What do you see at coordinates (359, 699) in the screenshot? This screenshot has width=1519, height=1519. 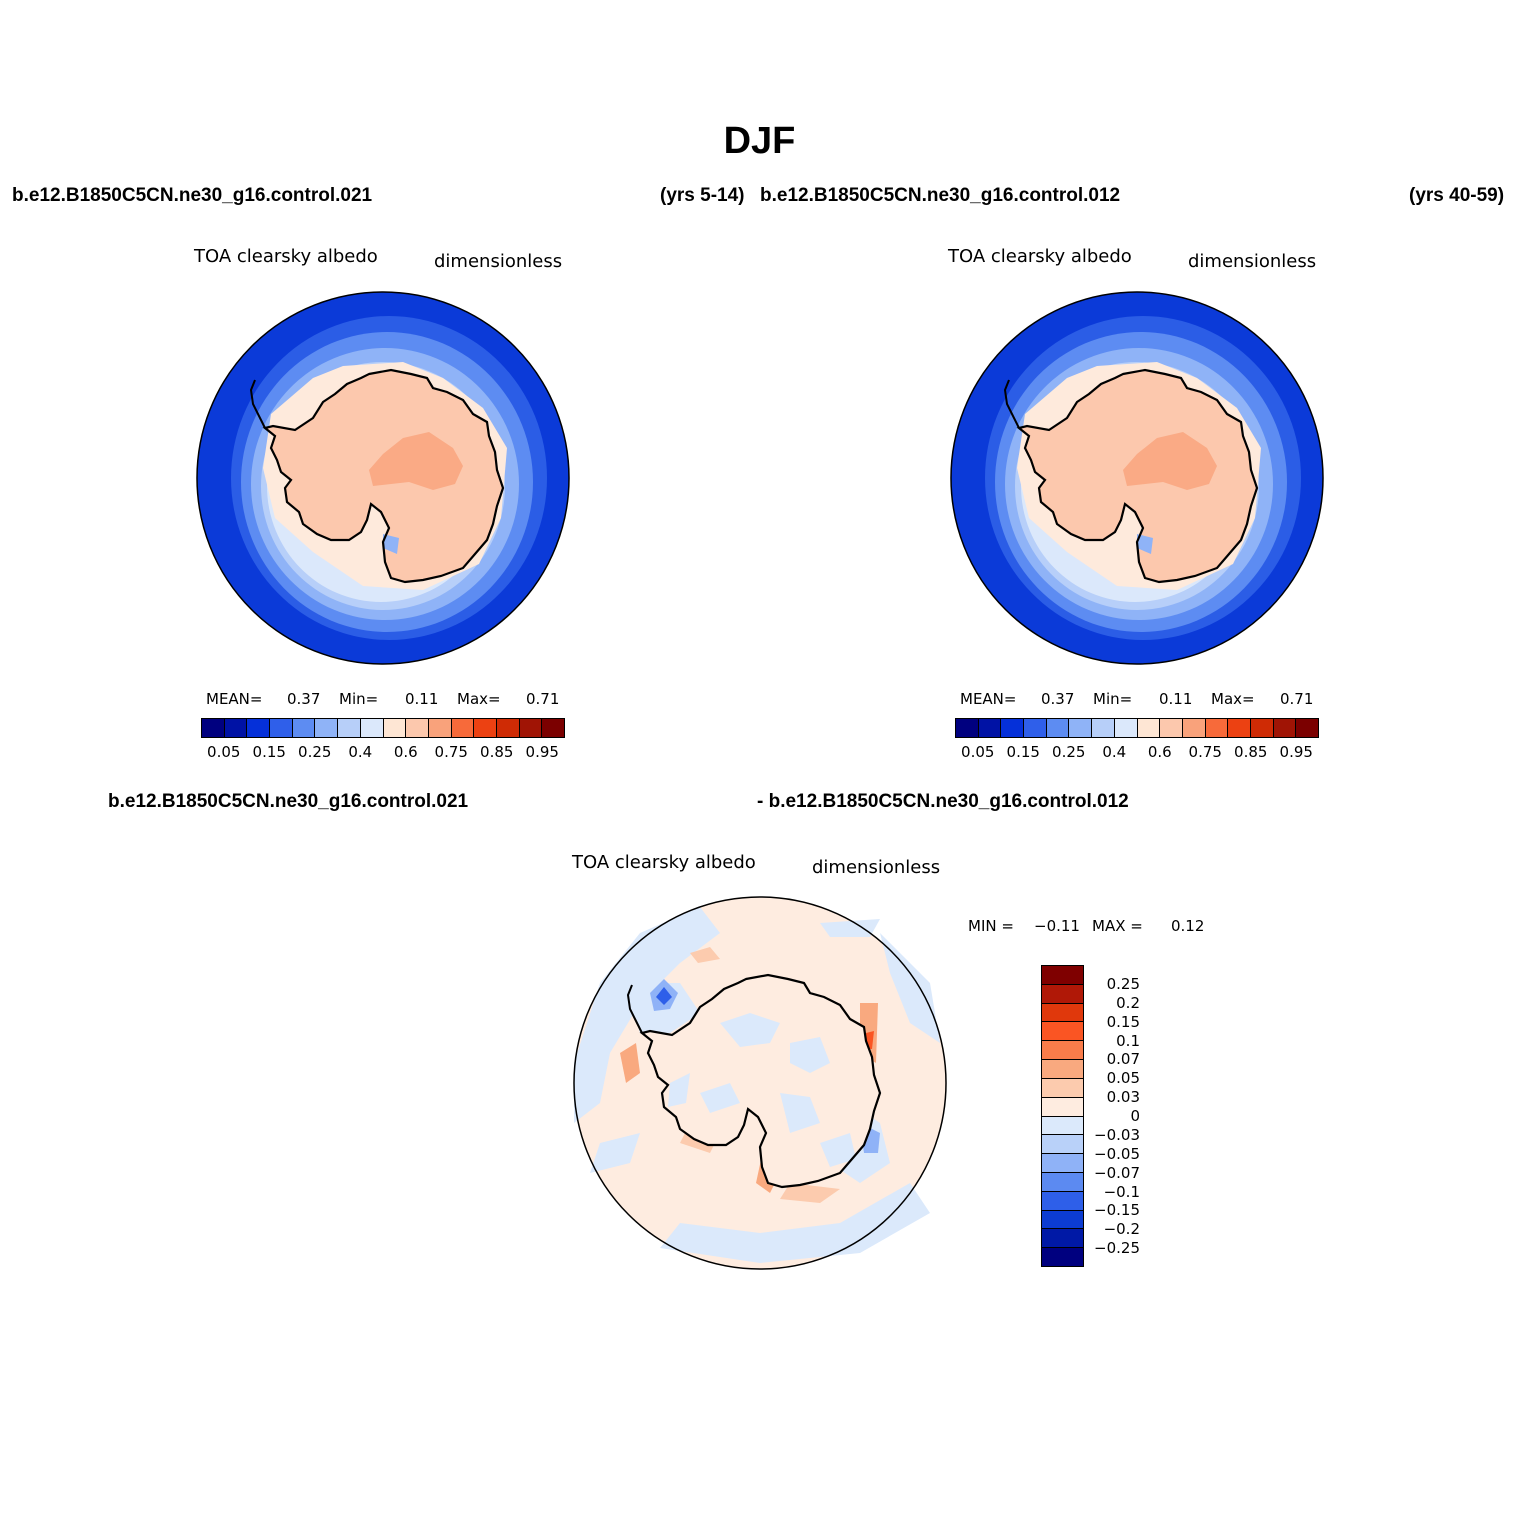 I see `left-min-label: Min=` at bounding box center [359, 699].